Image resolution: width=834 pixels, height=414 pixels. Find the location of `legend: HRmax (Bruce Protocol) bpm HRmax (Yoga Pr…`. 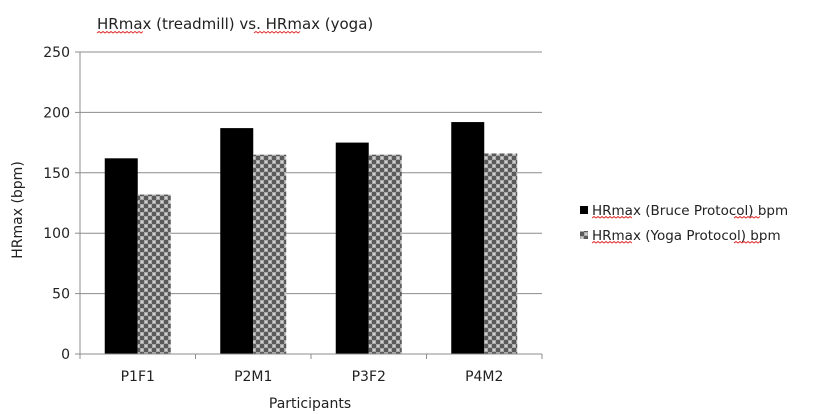

legend: HRmax (Bruce Protocol) bpm HRmax (Yoga Pr… is located at coordinates (684, 223).